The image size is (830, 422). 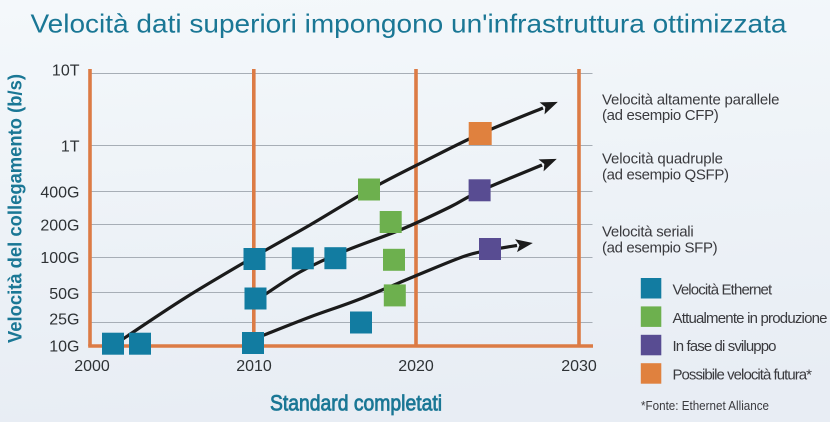 What do you see at coordinates (725, 346) in the screenshot?
I see `svg-text: In fase di sviluppo` at bounding box center [725, 346].